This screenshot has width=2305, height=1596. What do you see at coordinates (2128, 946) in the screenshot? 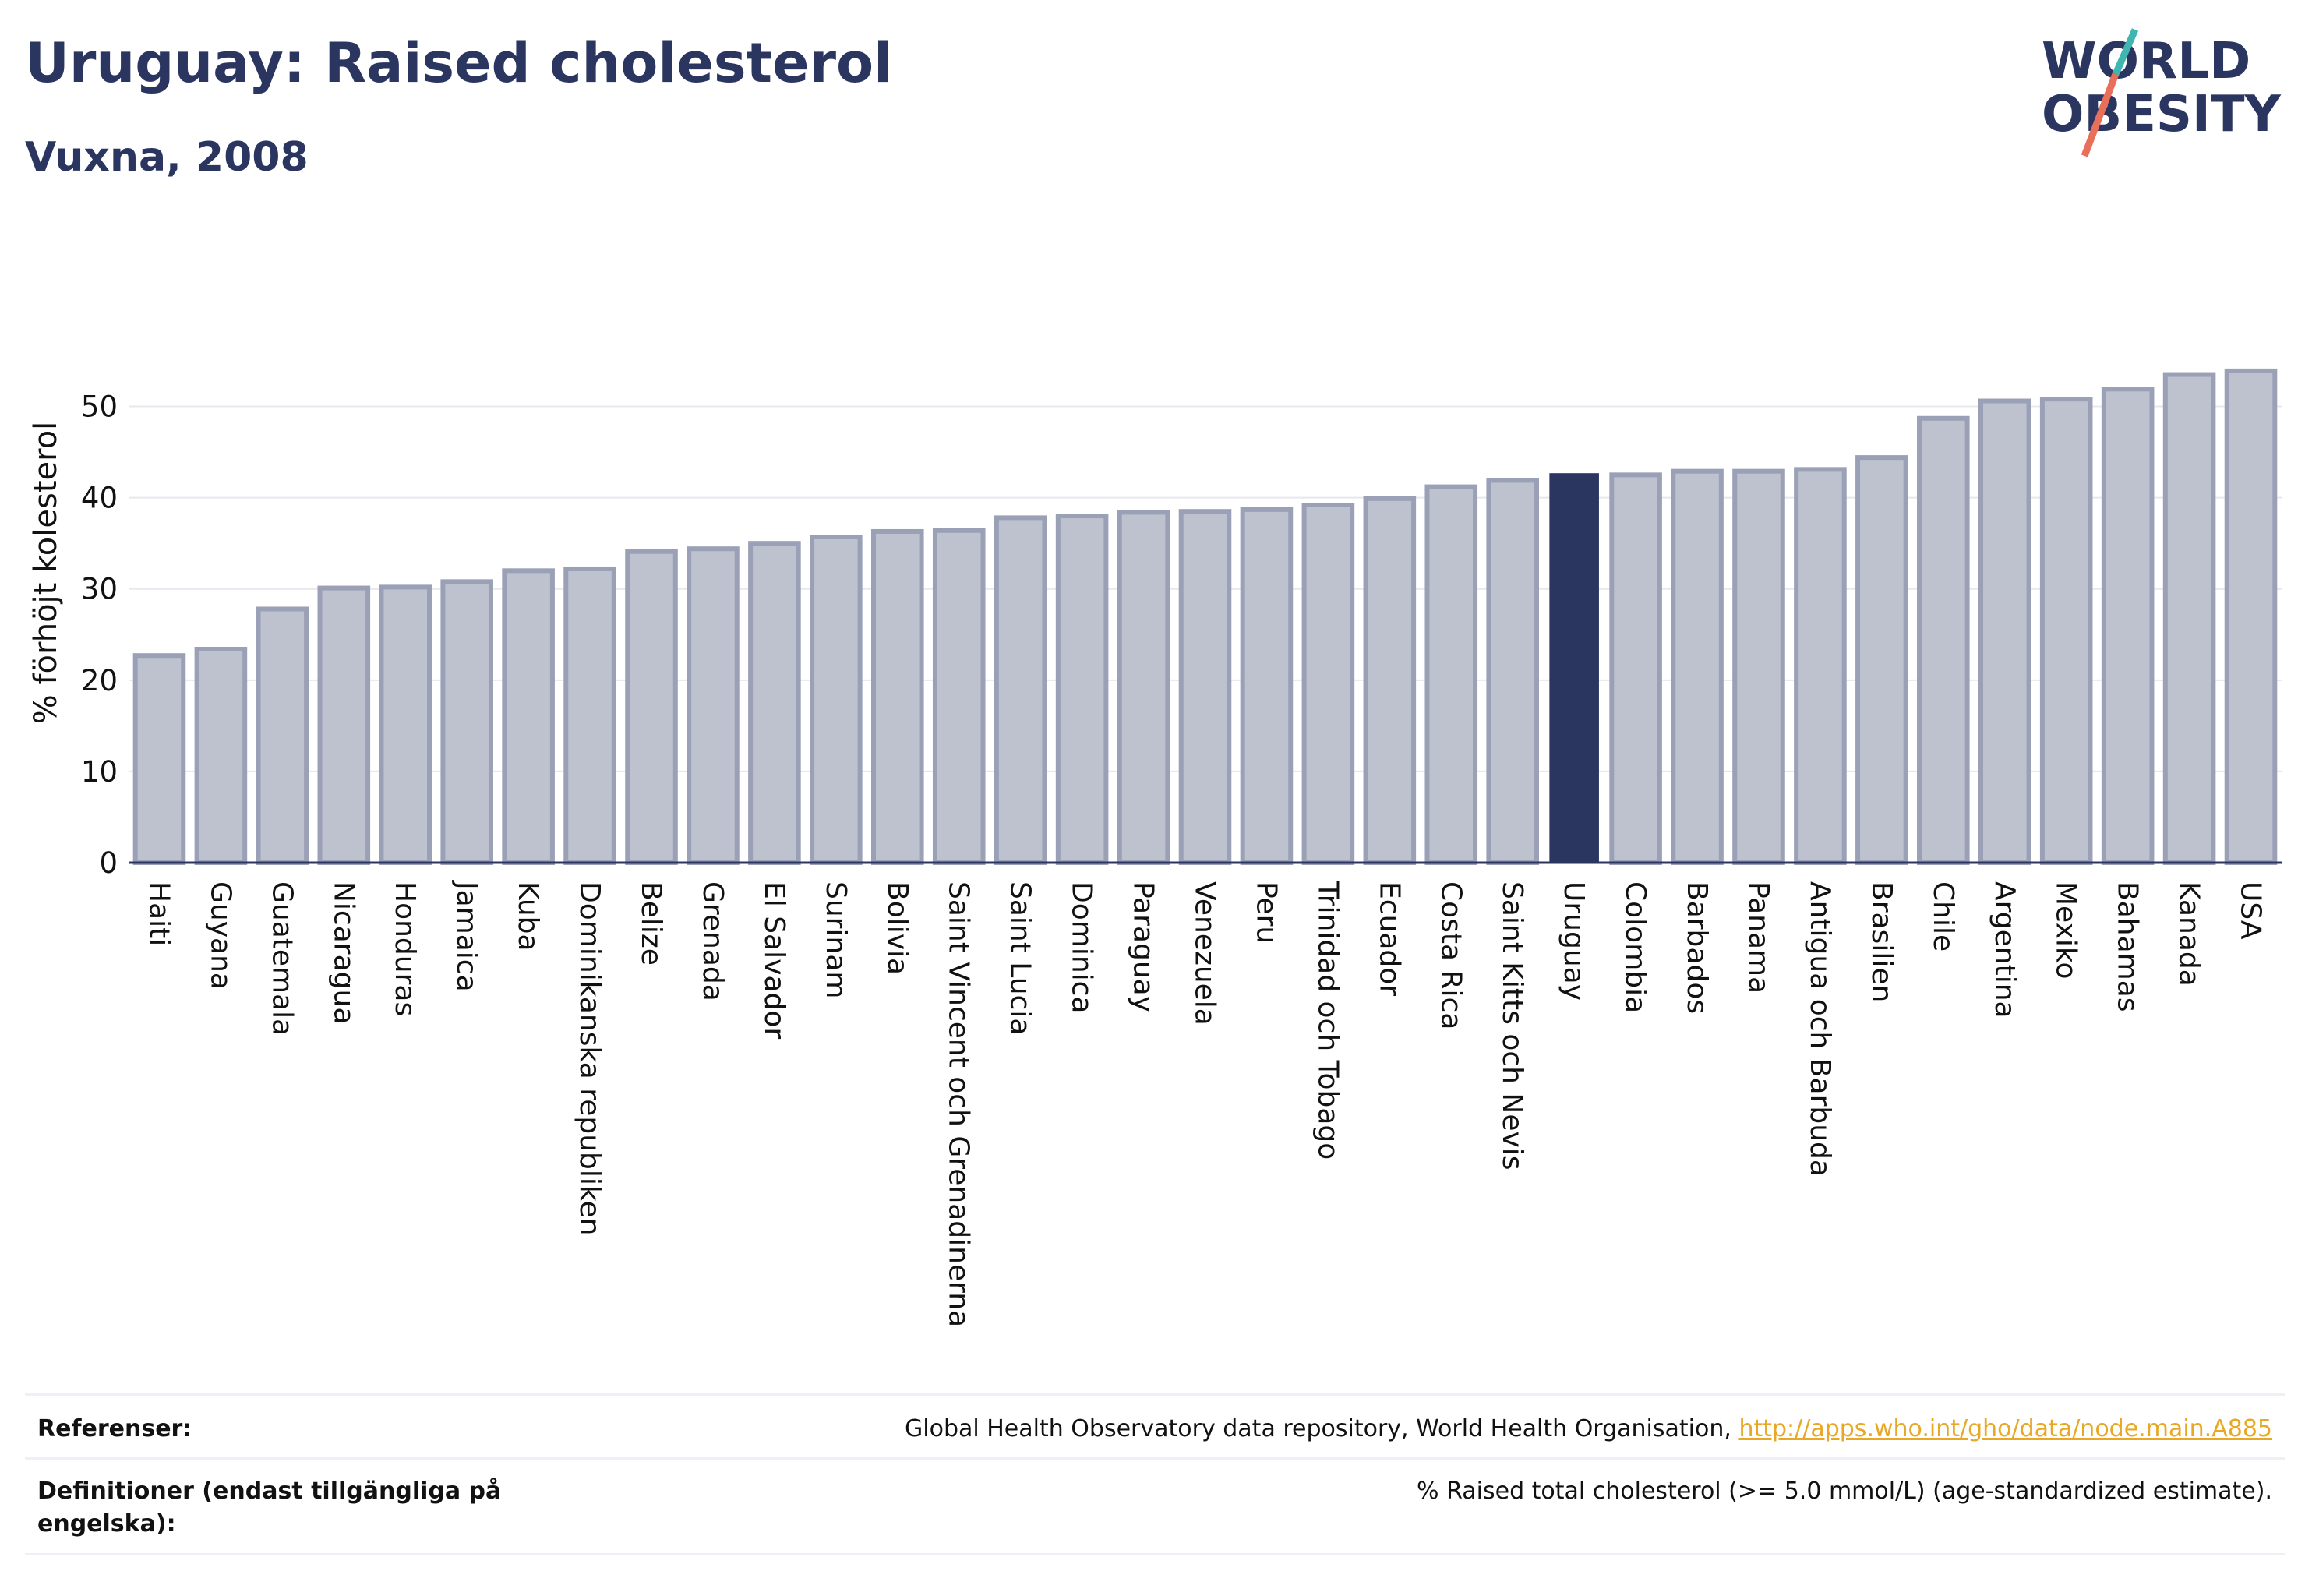
I see `x-tick-label: Bahamas` at bounding box center [2128, 946].